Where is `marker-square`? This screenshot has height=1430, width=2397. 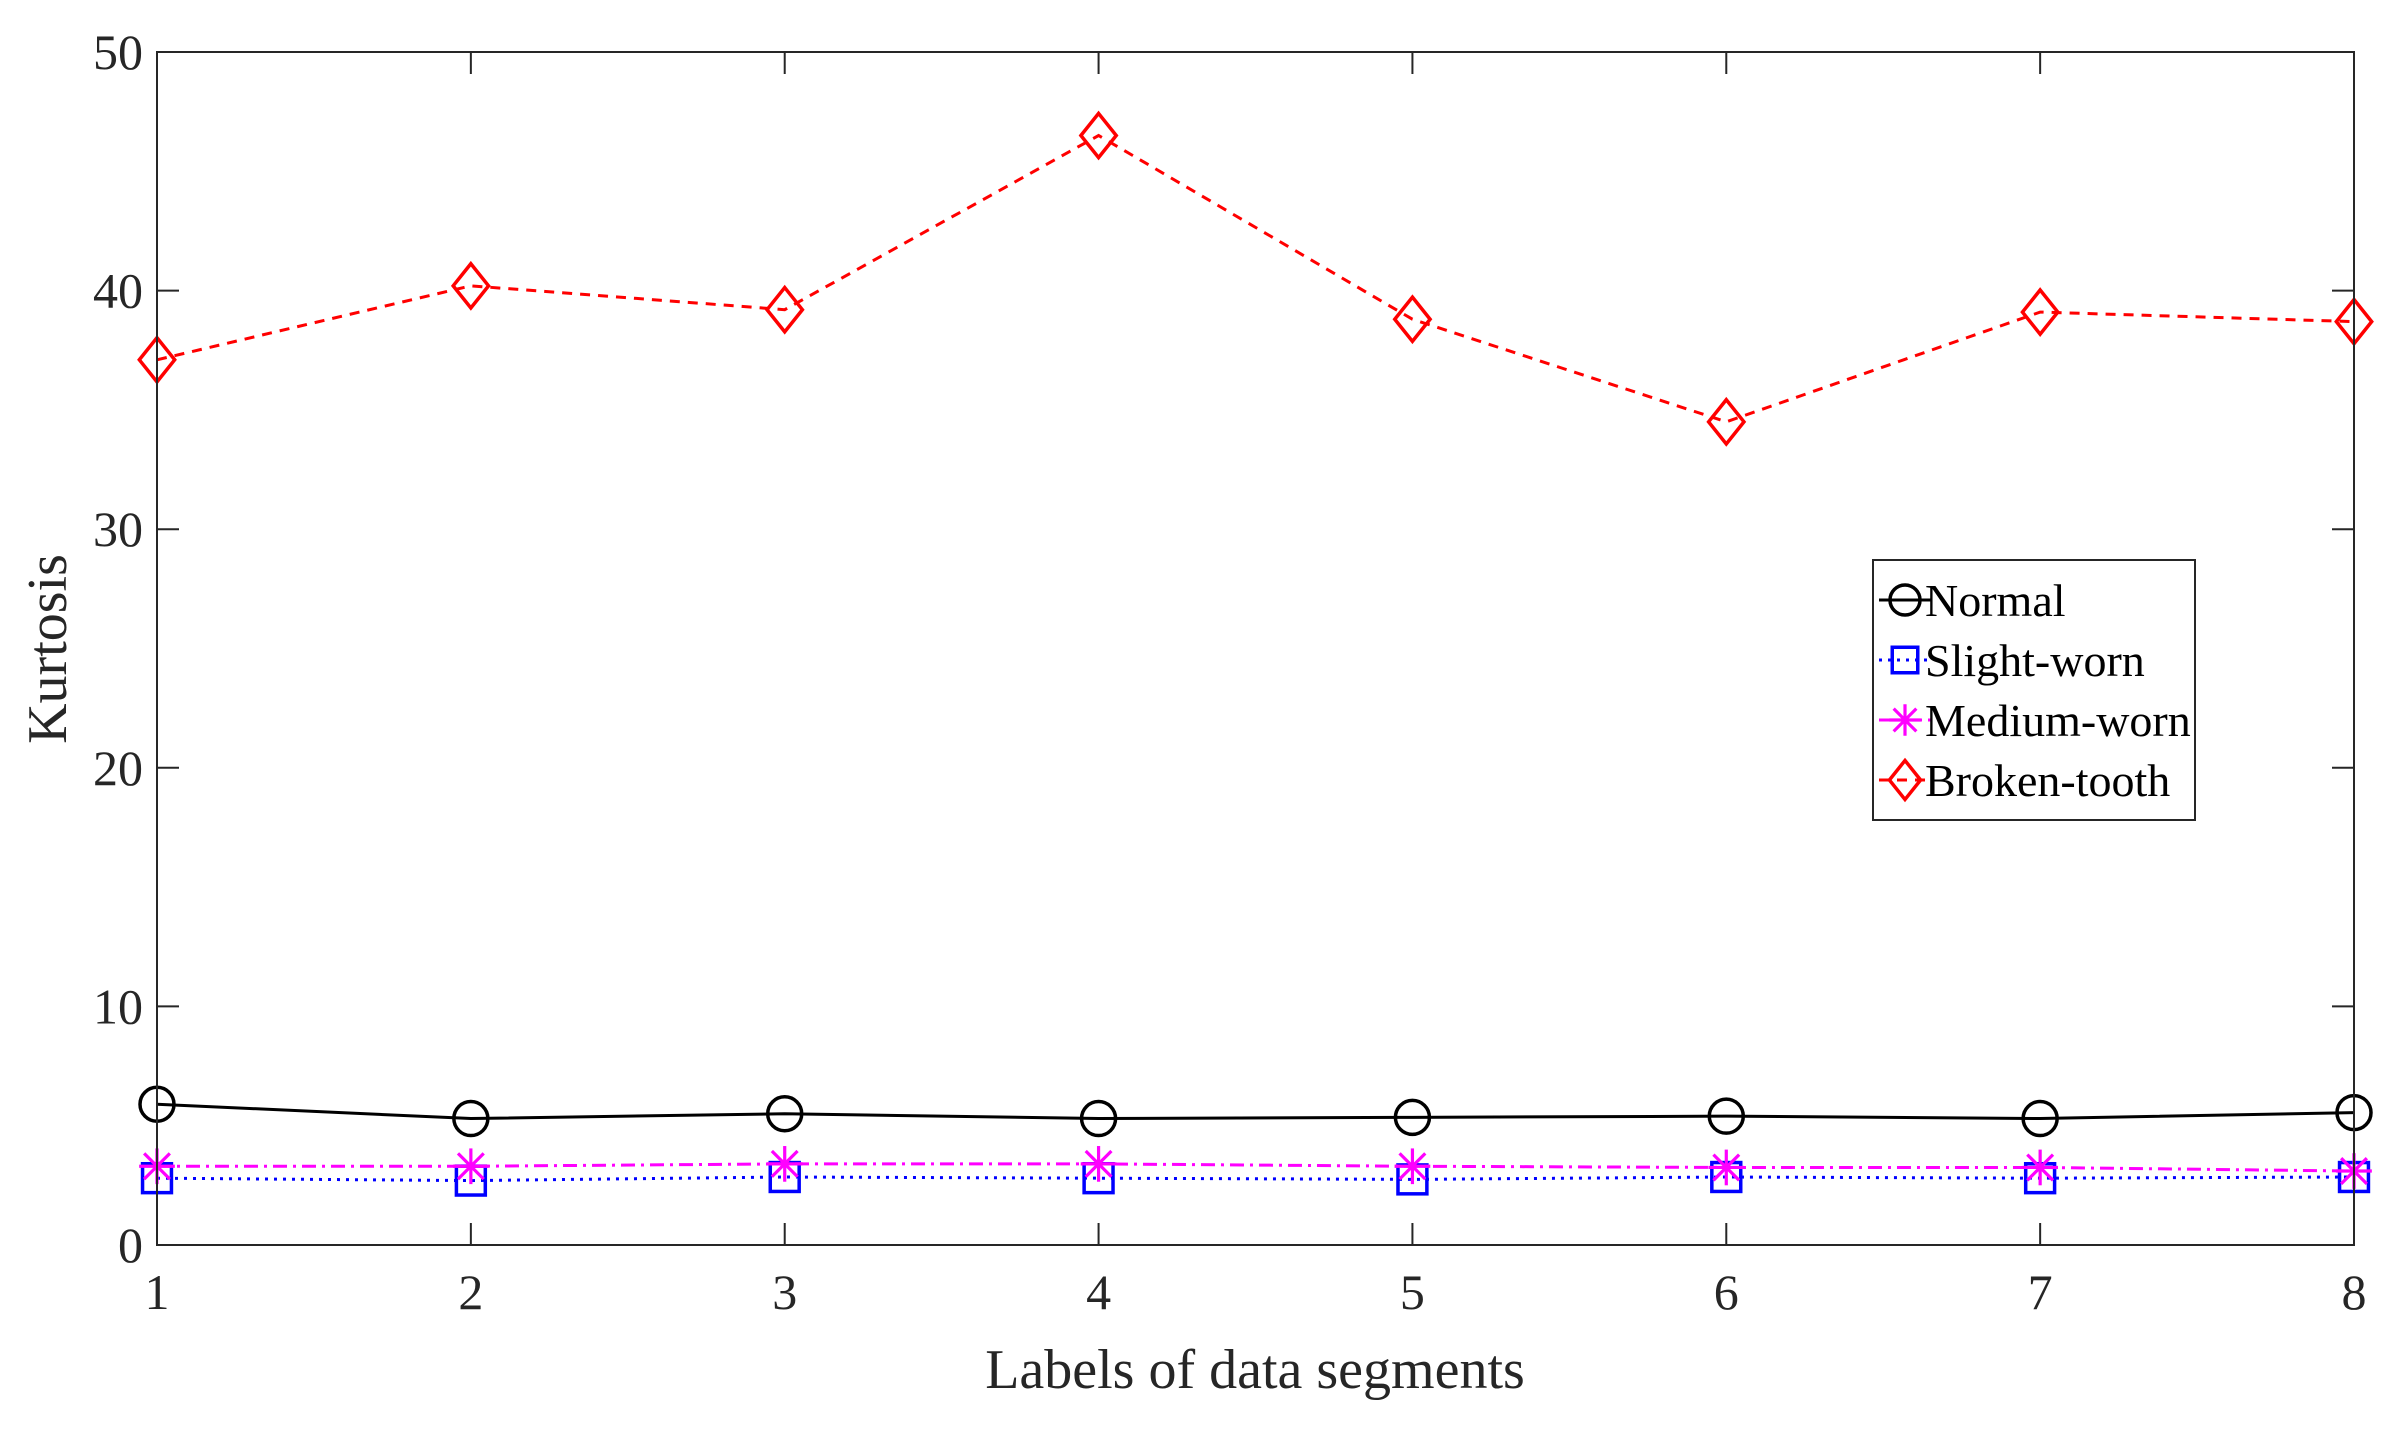
marker-square is located at coordinates (1905, 660).